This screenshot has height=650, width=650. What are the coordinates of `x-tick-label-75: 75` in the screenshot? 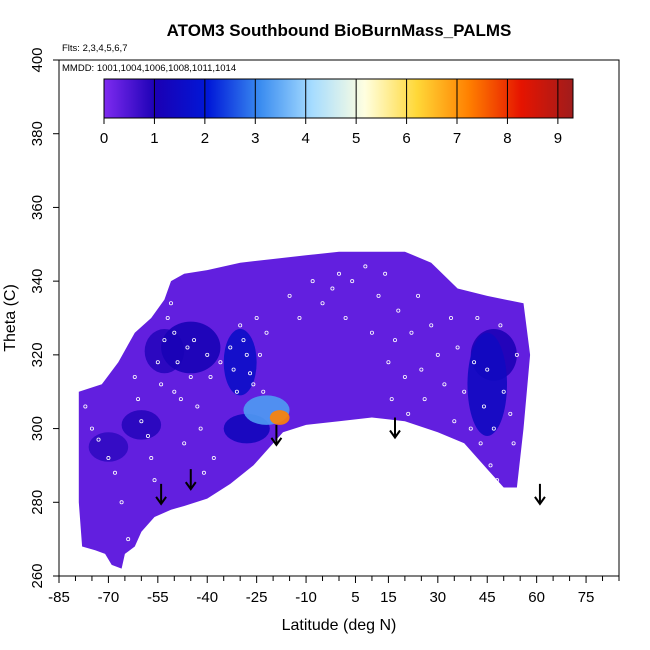 It's located at (586, 597).